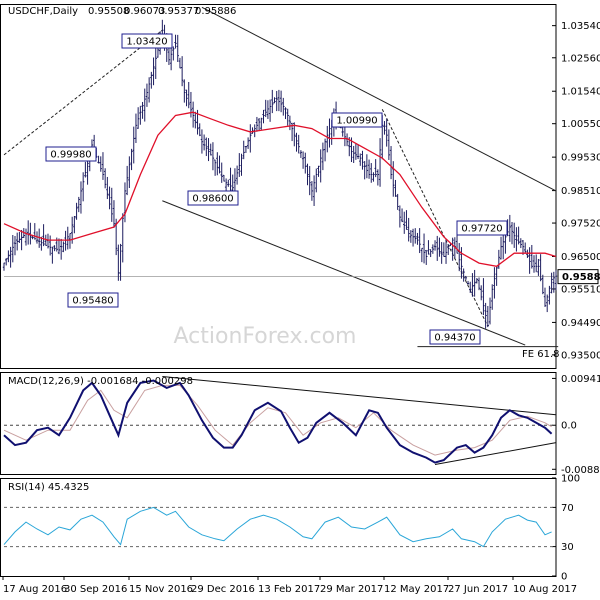 This screenshot has height=600, width=600. What do you see at coordinates (580, 58) in the screenshot?
I see `price-y-tick-label: 1.02560` at bounding box center [580, 58].